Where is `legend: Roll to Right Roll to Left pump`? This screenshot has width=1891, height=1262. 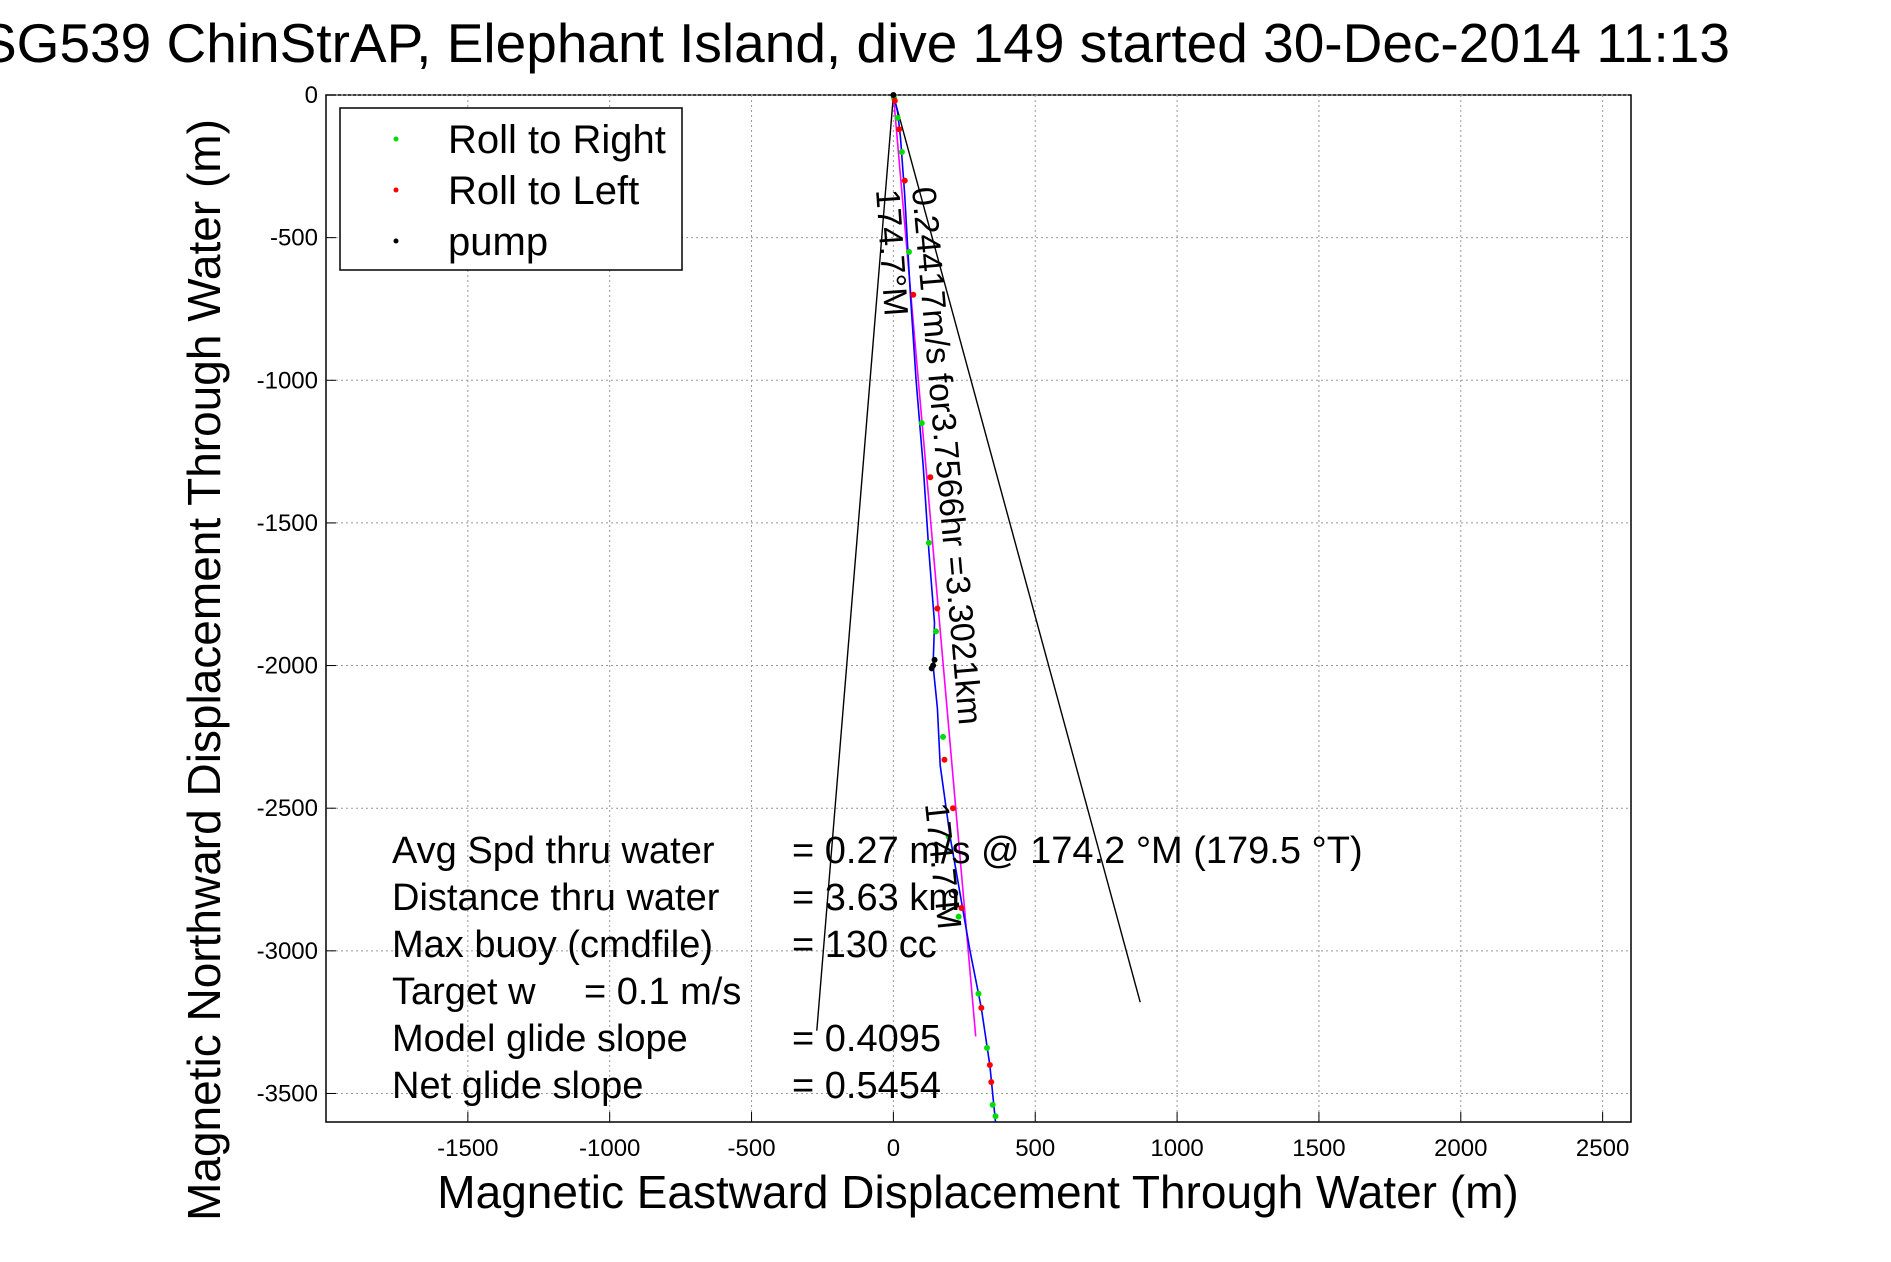 legend: Roll to Right Roll to Left pump is located at coordinates (511, 189).